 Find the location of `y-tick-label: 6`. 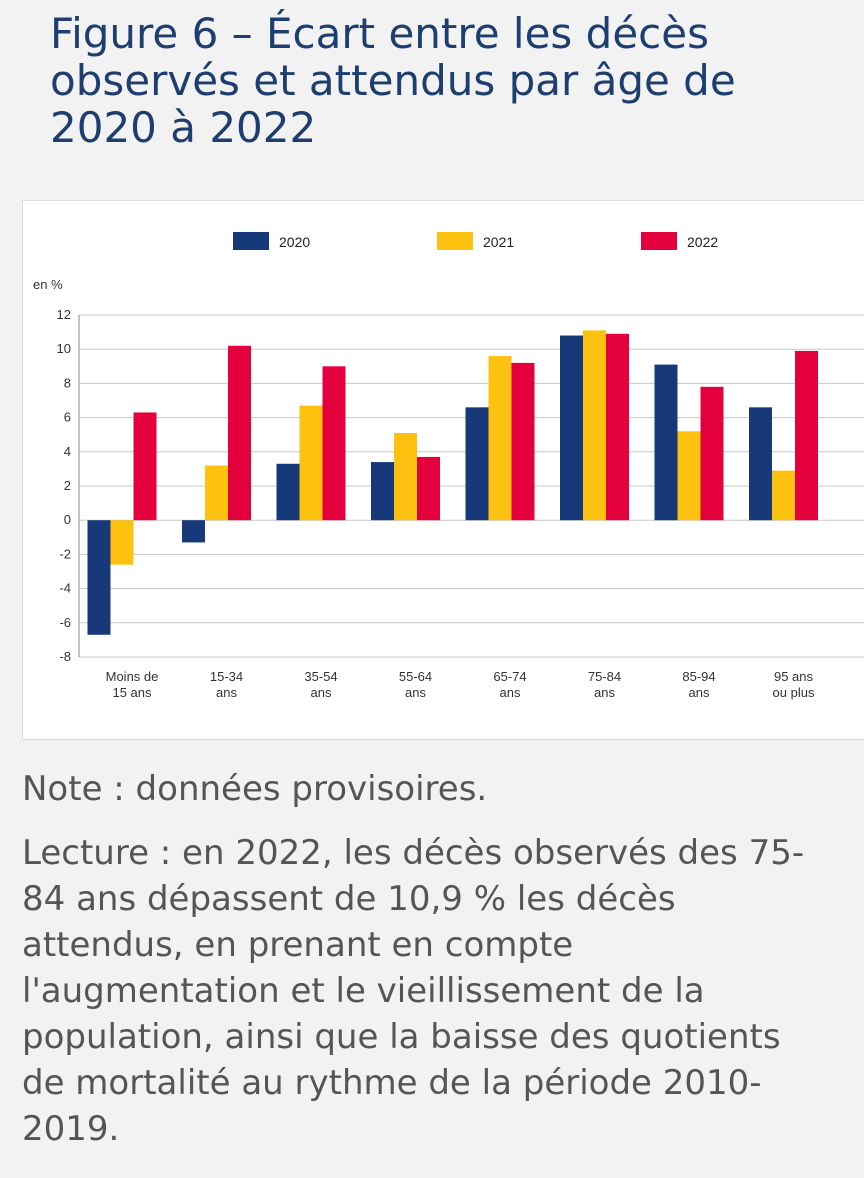

y-tick-label: 6 is located at coordinates (67, 417).